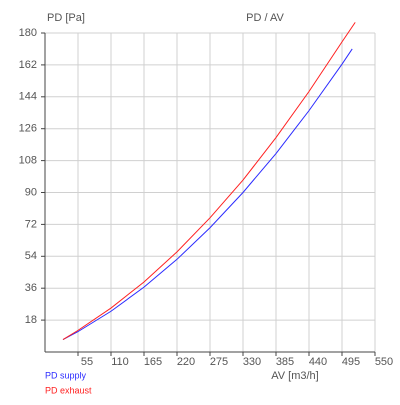  I want to click on x-tick-label: 330, so click(252, 362).